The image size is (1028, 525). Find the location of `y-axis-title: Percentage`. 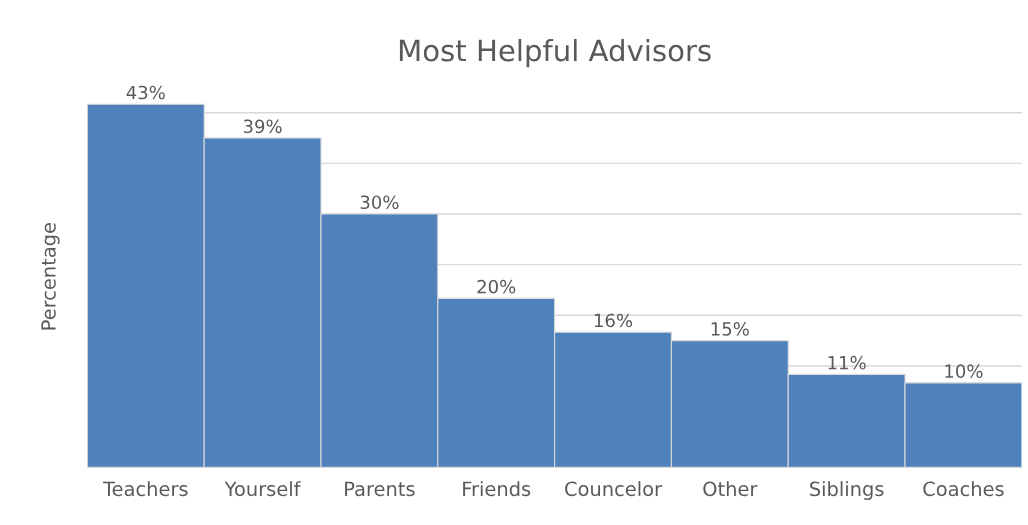

y-axis-title: Percentage is located at coordinates (50, 276).